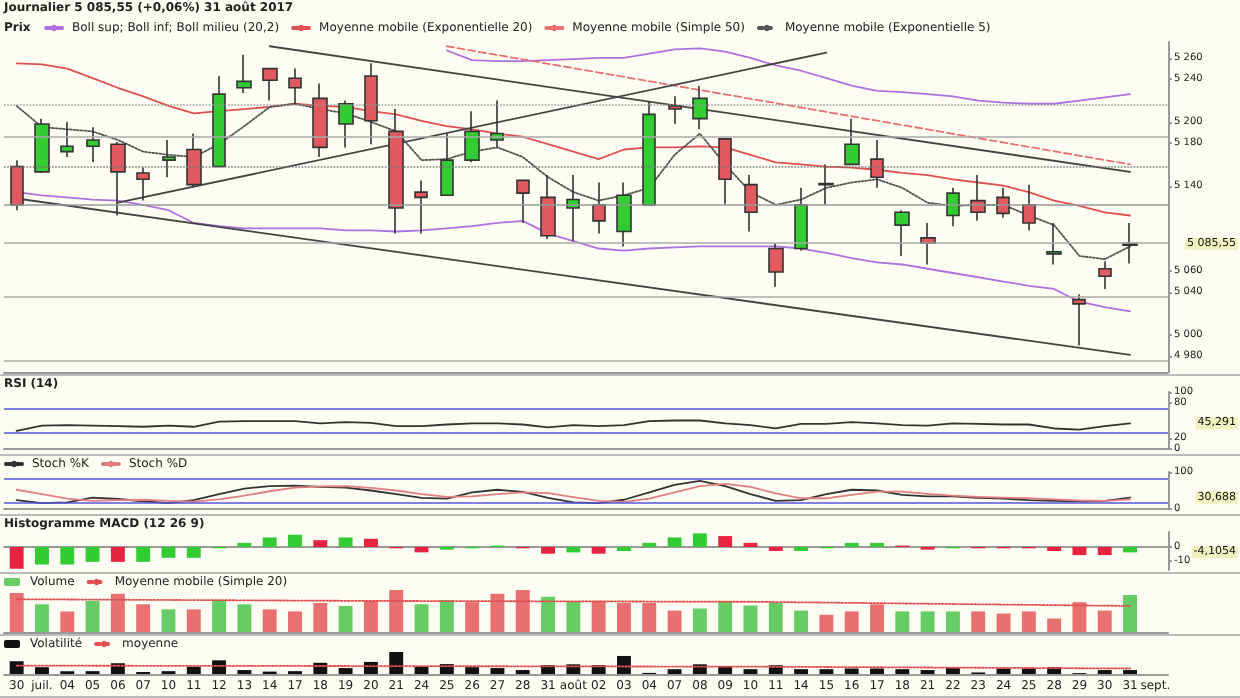  Describe the element at coordinates (788, 76) in the screenshot. I see `line-series` at that location.